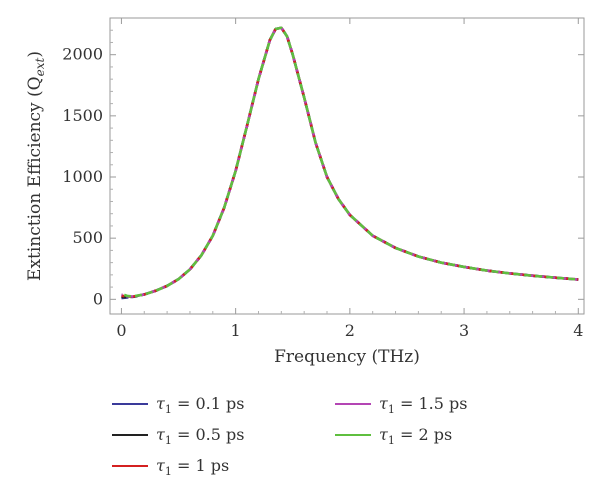  I want to click on x-tick-label: 2, so click(350, 330).